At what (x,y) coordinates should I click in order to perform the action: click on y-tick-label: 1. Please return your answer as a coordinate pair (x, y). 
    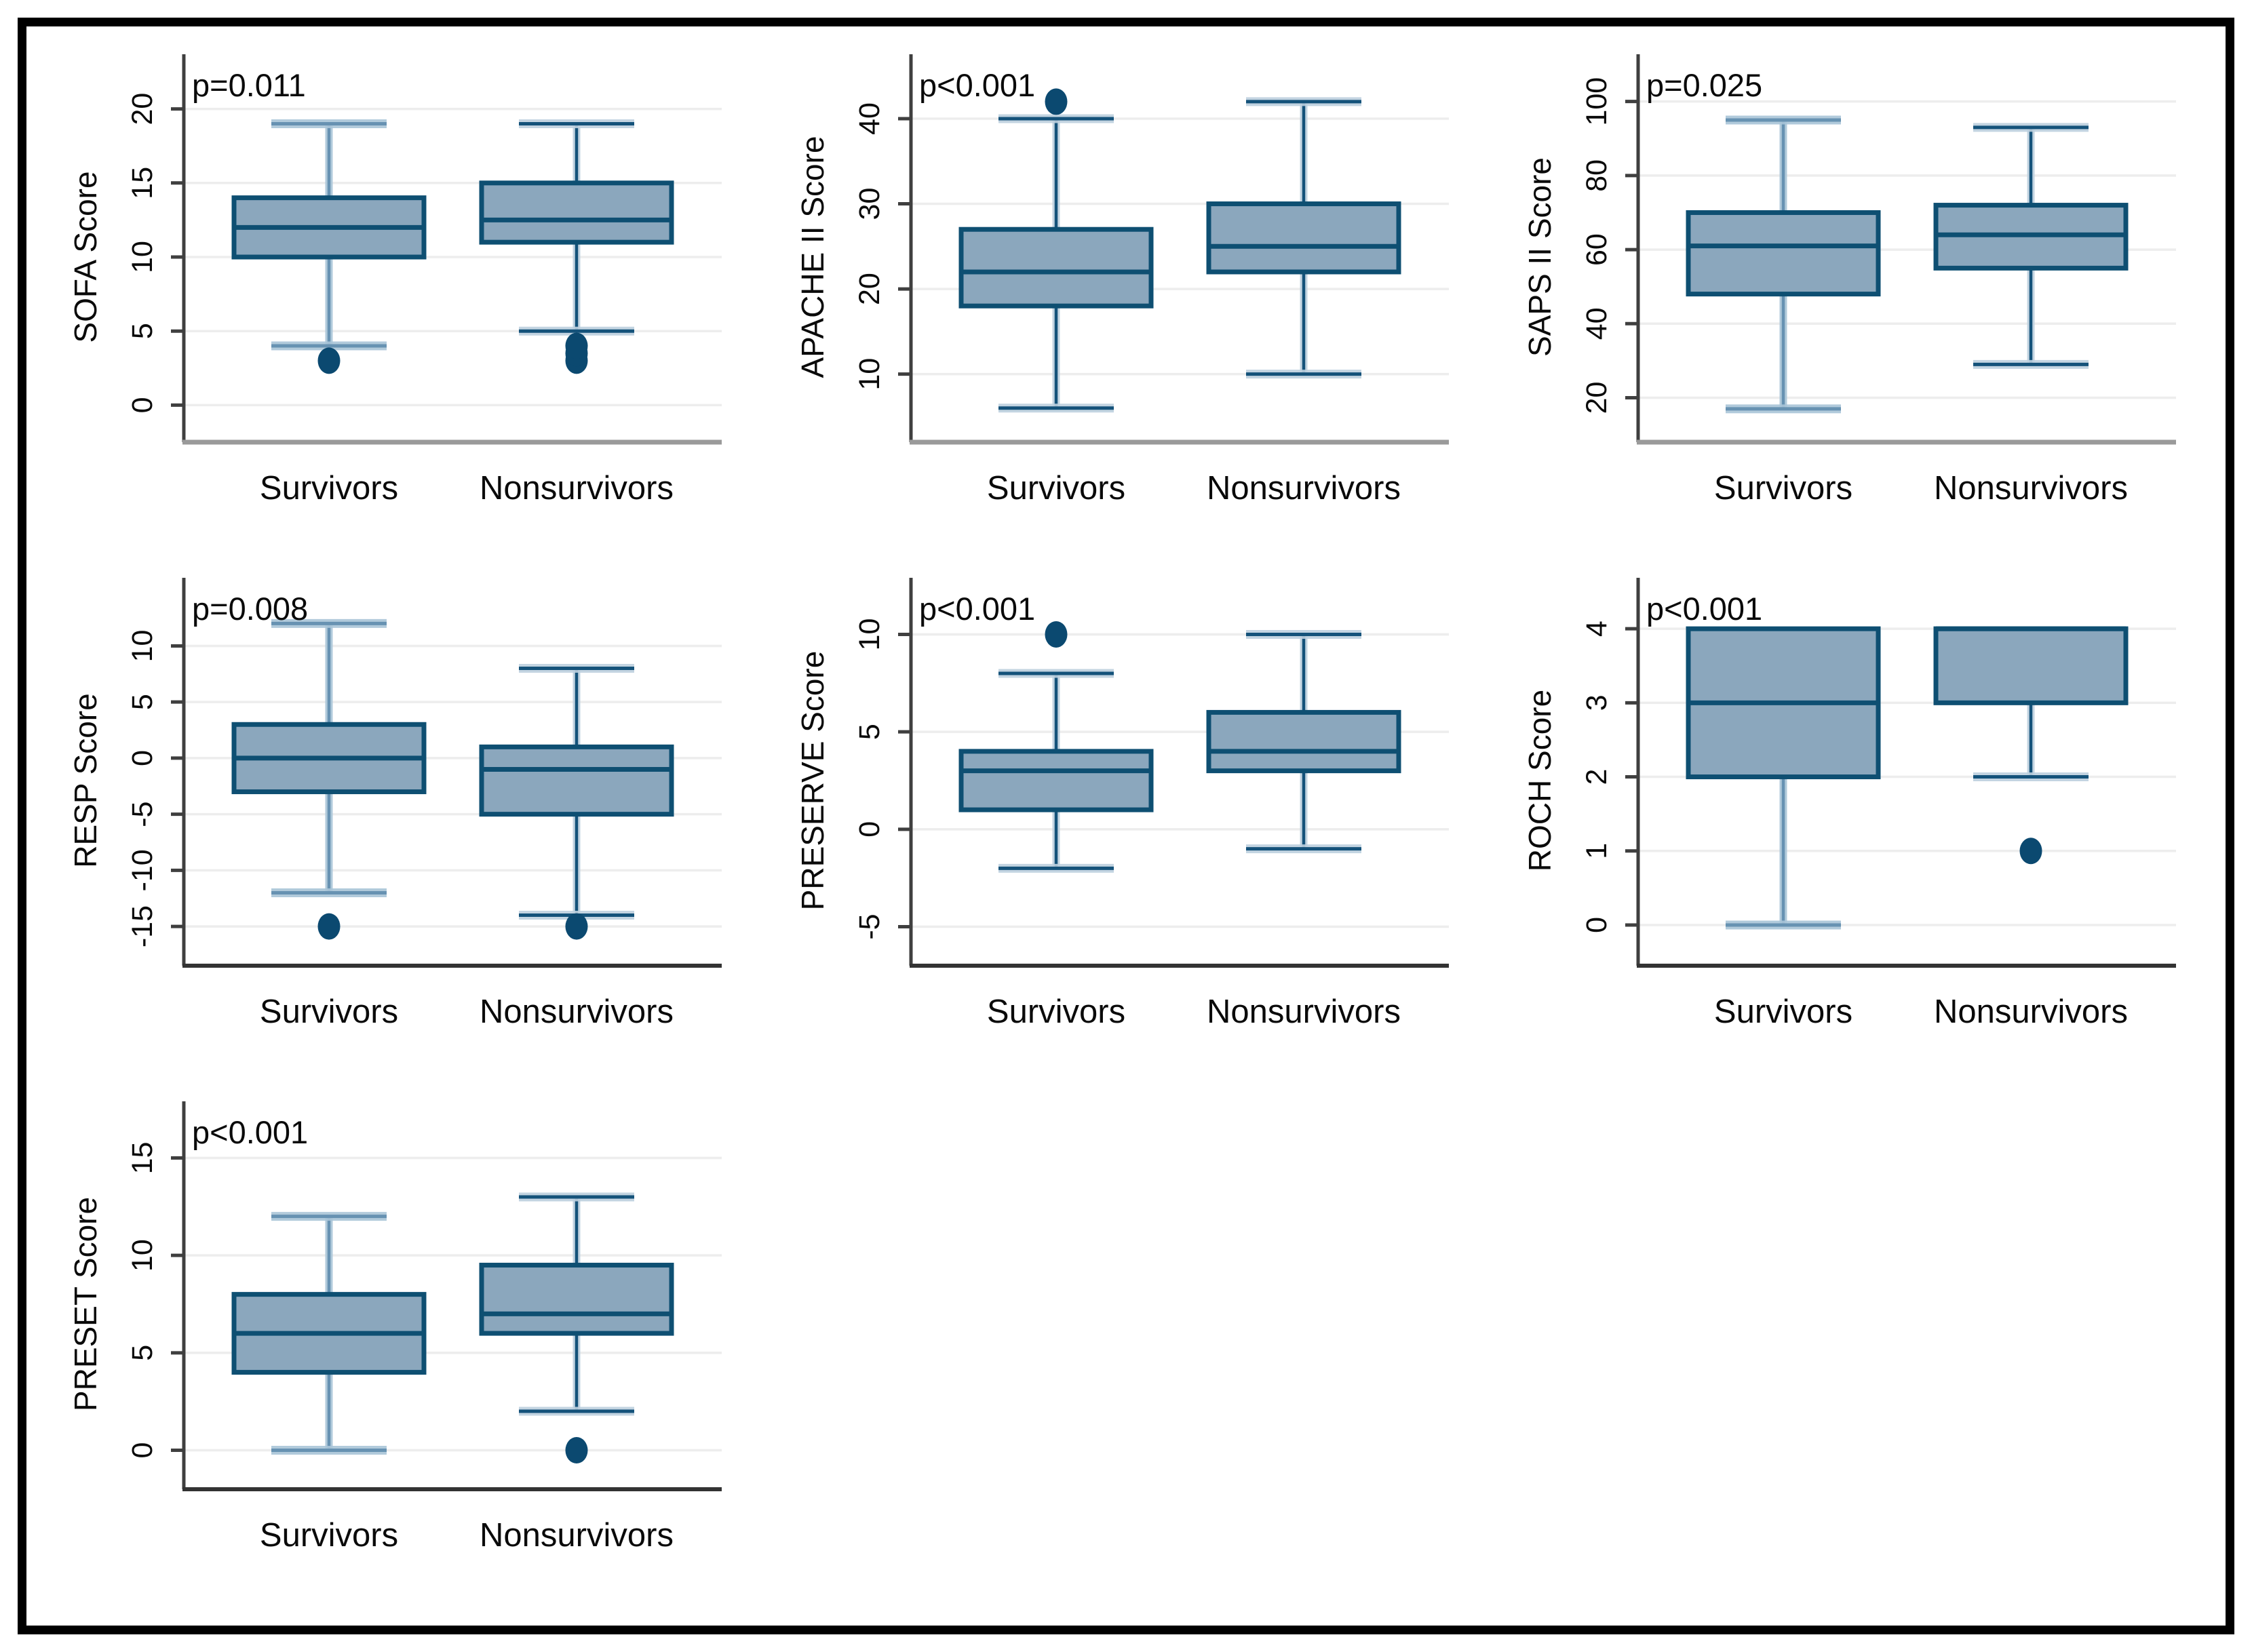
    Looking at the image, I should click on (1596, 851).